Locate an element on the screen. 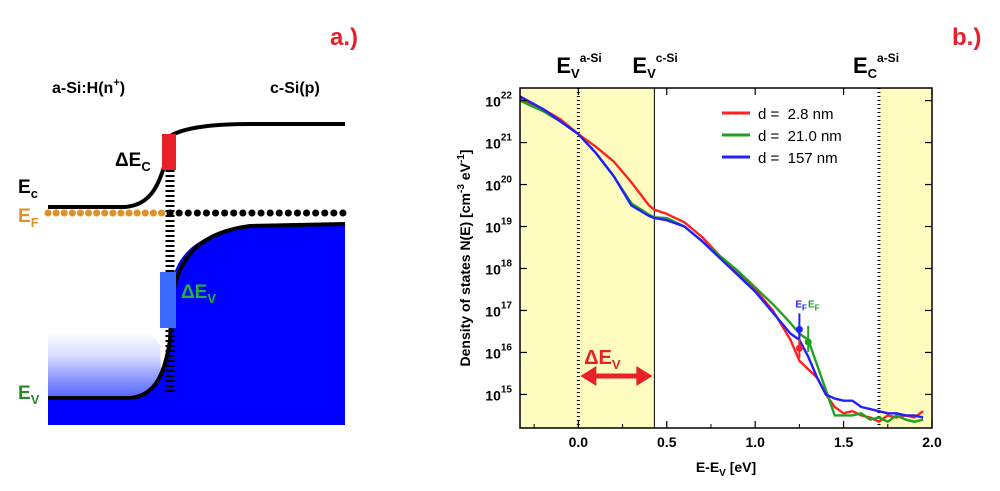  x-axis-label: E-EV [eV] is located at coordinates (726, 469).